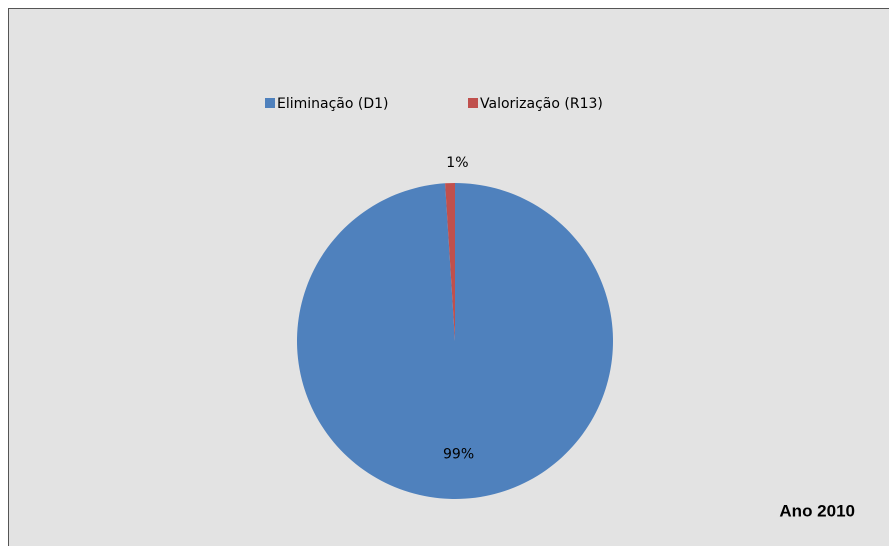 This screenshot has width=889, height=546. I want to click on data-label: 99%, so click(458, 455).